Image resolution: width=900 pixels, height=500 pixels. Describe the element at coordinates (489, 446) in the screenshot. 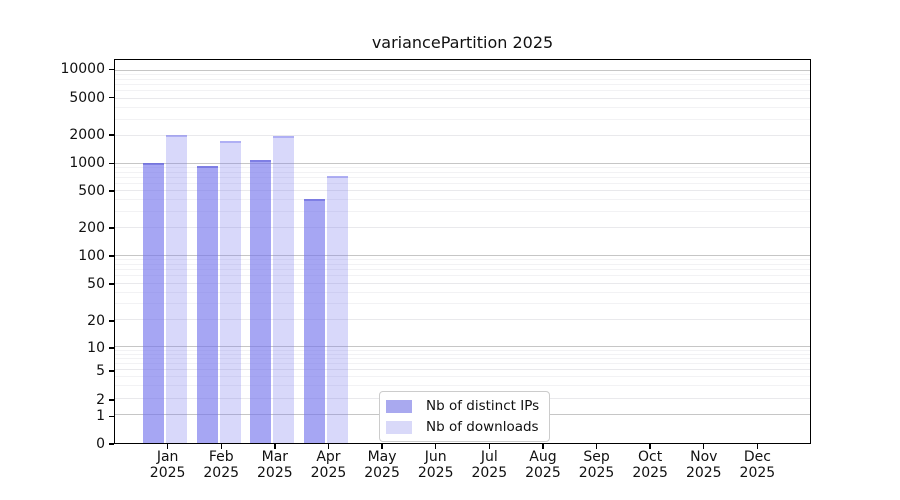

I see `x-tick-jul` at that location.